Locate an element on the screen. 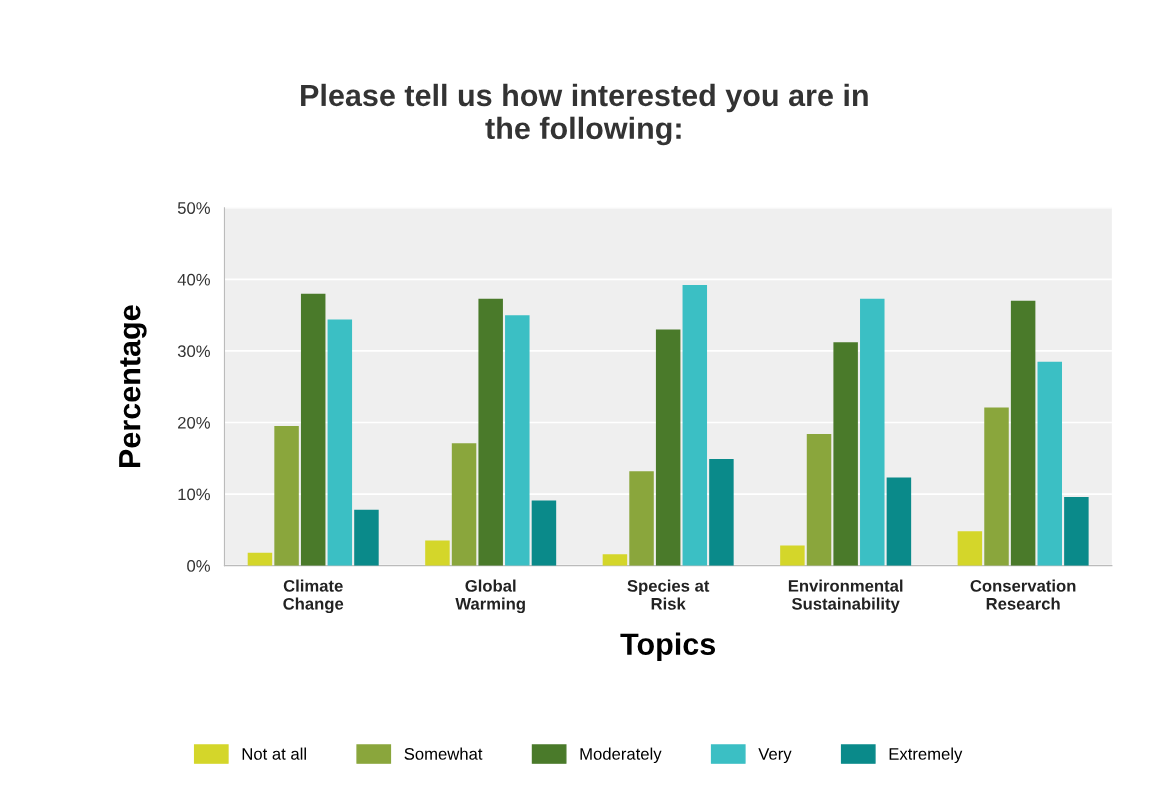  x-axis-title: Topics is located at coordinates (668, 647).